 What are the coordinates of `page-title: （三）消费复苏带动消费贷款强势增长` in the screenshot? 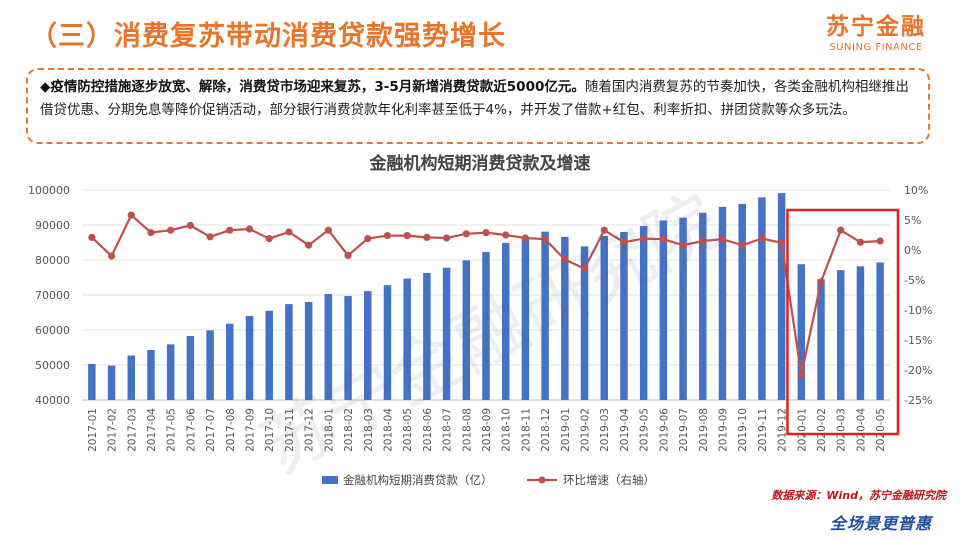 It's located at (268, 36).